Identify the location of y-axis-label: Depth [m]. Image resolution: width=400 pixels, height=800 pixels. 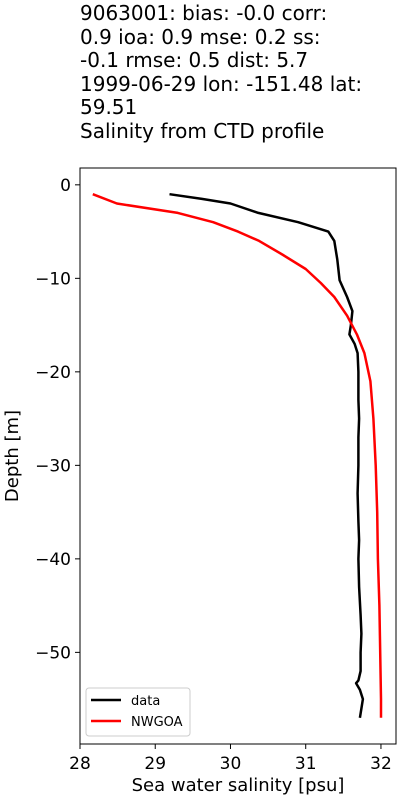
(12, 456).